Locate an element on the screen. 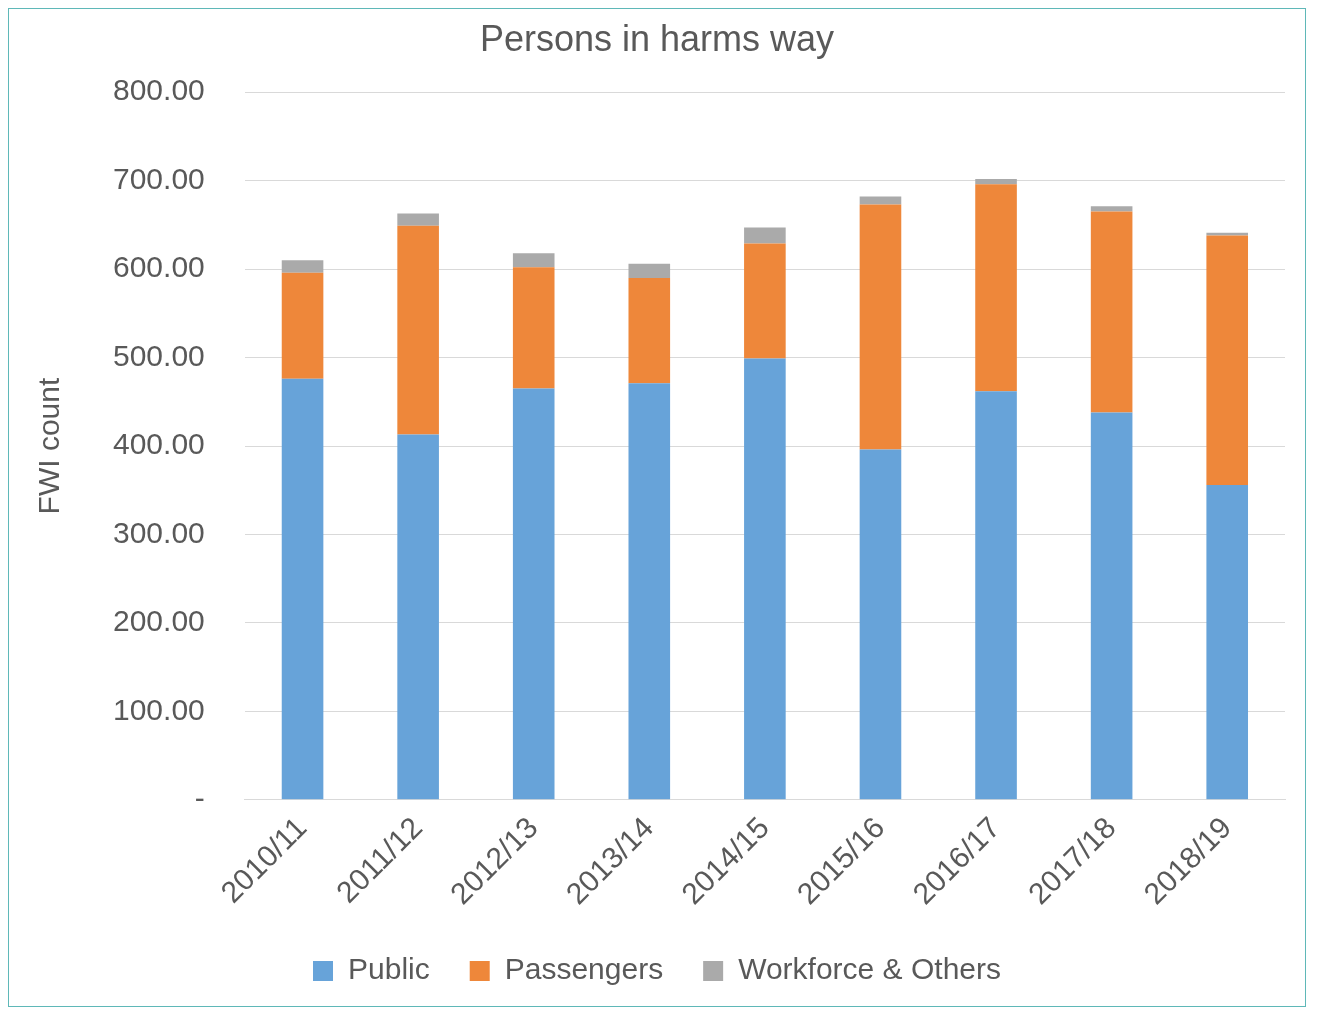  y-tick-label: 800.00 is located at coordinates (158, 90).